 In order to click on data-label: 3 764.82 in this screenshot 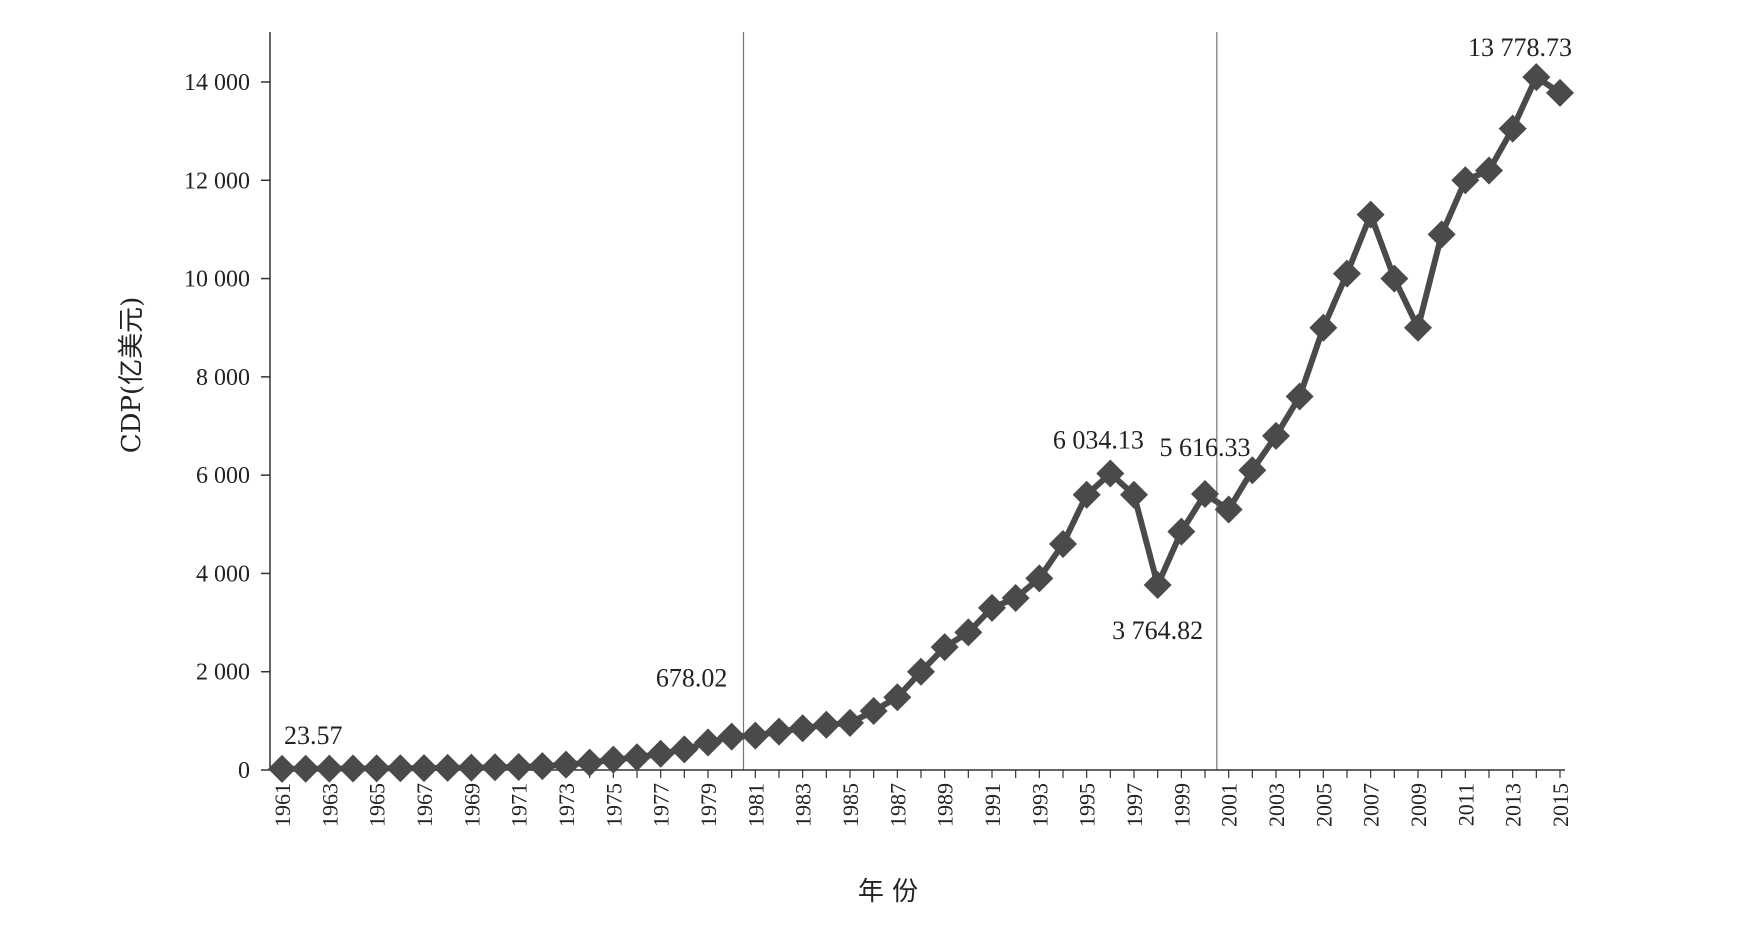, I will do `click(1157, 630)`.